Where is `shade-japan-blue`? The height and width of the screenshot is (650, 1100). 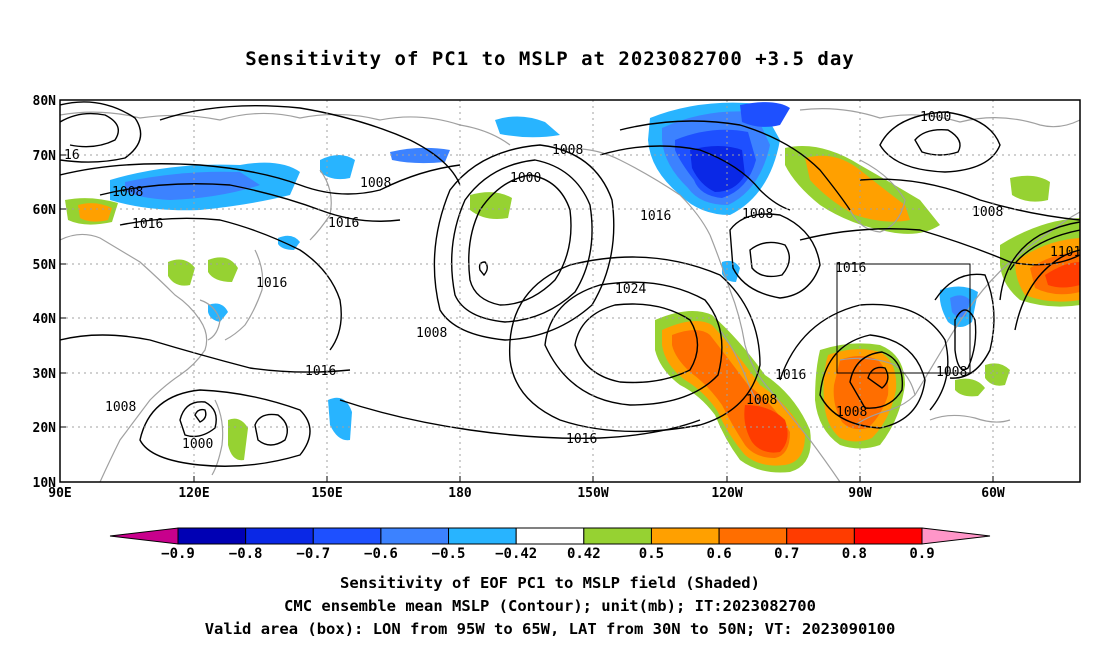
shade-japan-blue is located at coordinates (289, 242).